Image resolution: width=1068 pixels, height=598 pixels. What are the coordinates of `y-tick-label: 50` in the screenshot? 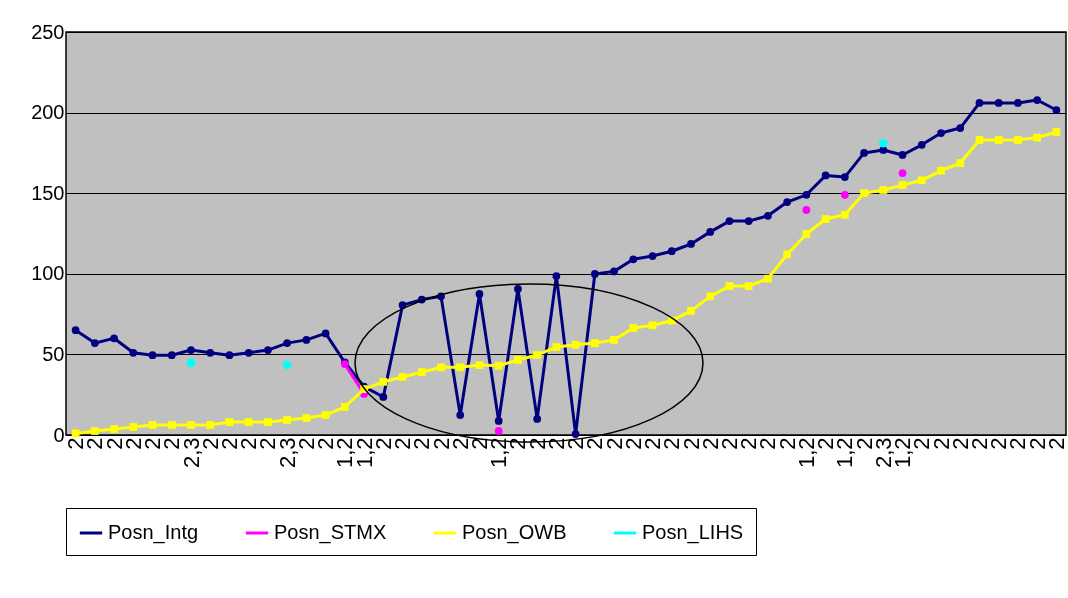 It's located at (53, 353).